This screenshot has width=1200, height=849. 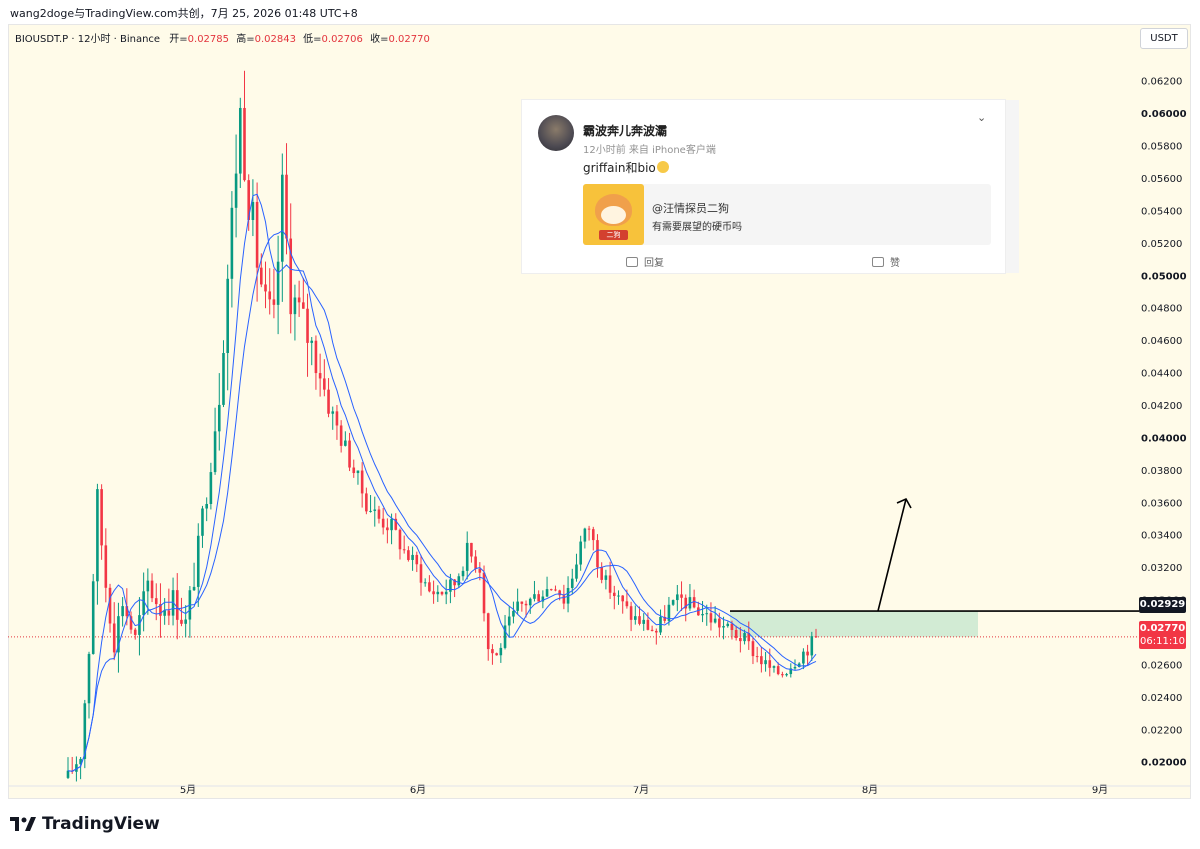 I want to click on avatar, so click(x=556, y=133).